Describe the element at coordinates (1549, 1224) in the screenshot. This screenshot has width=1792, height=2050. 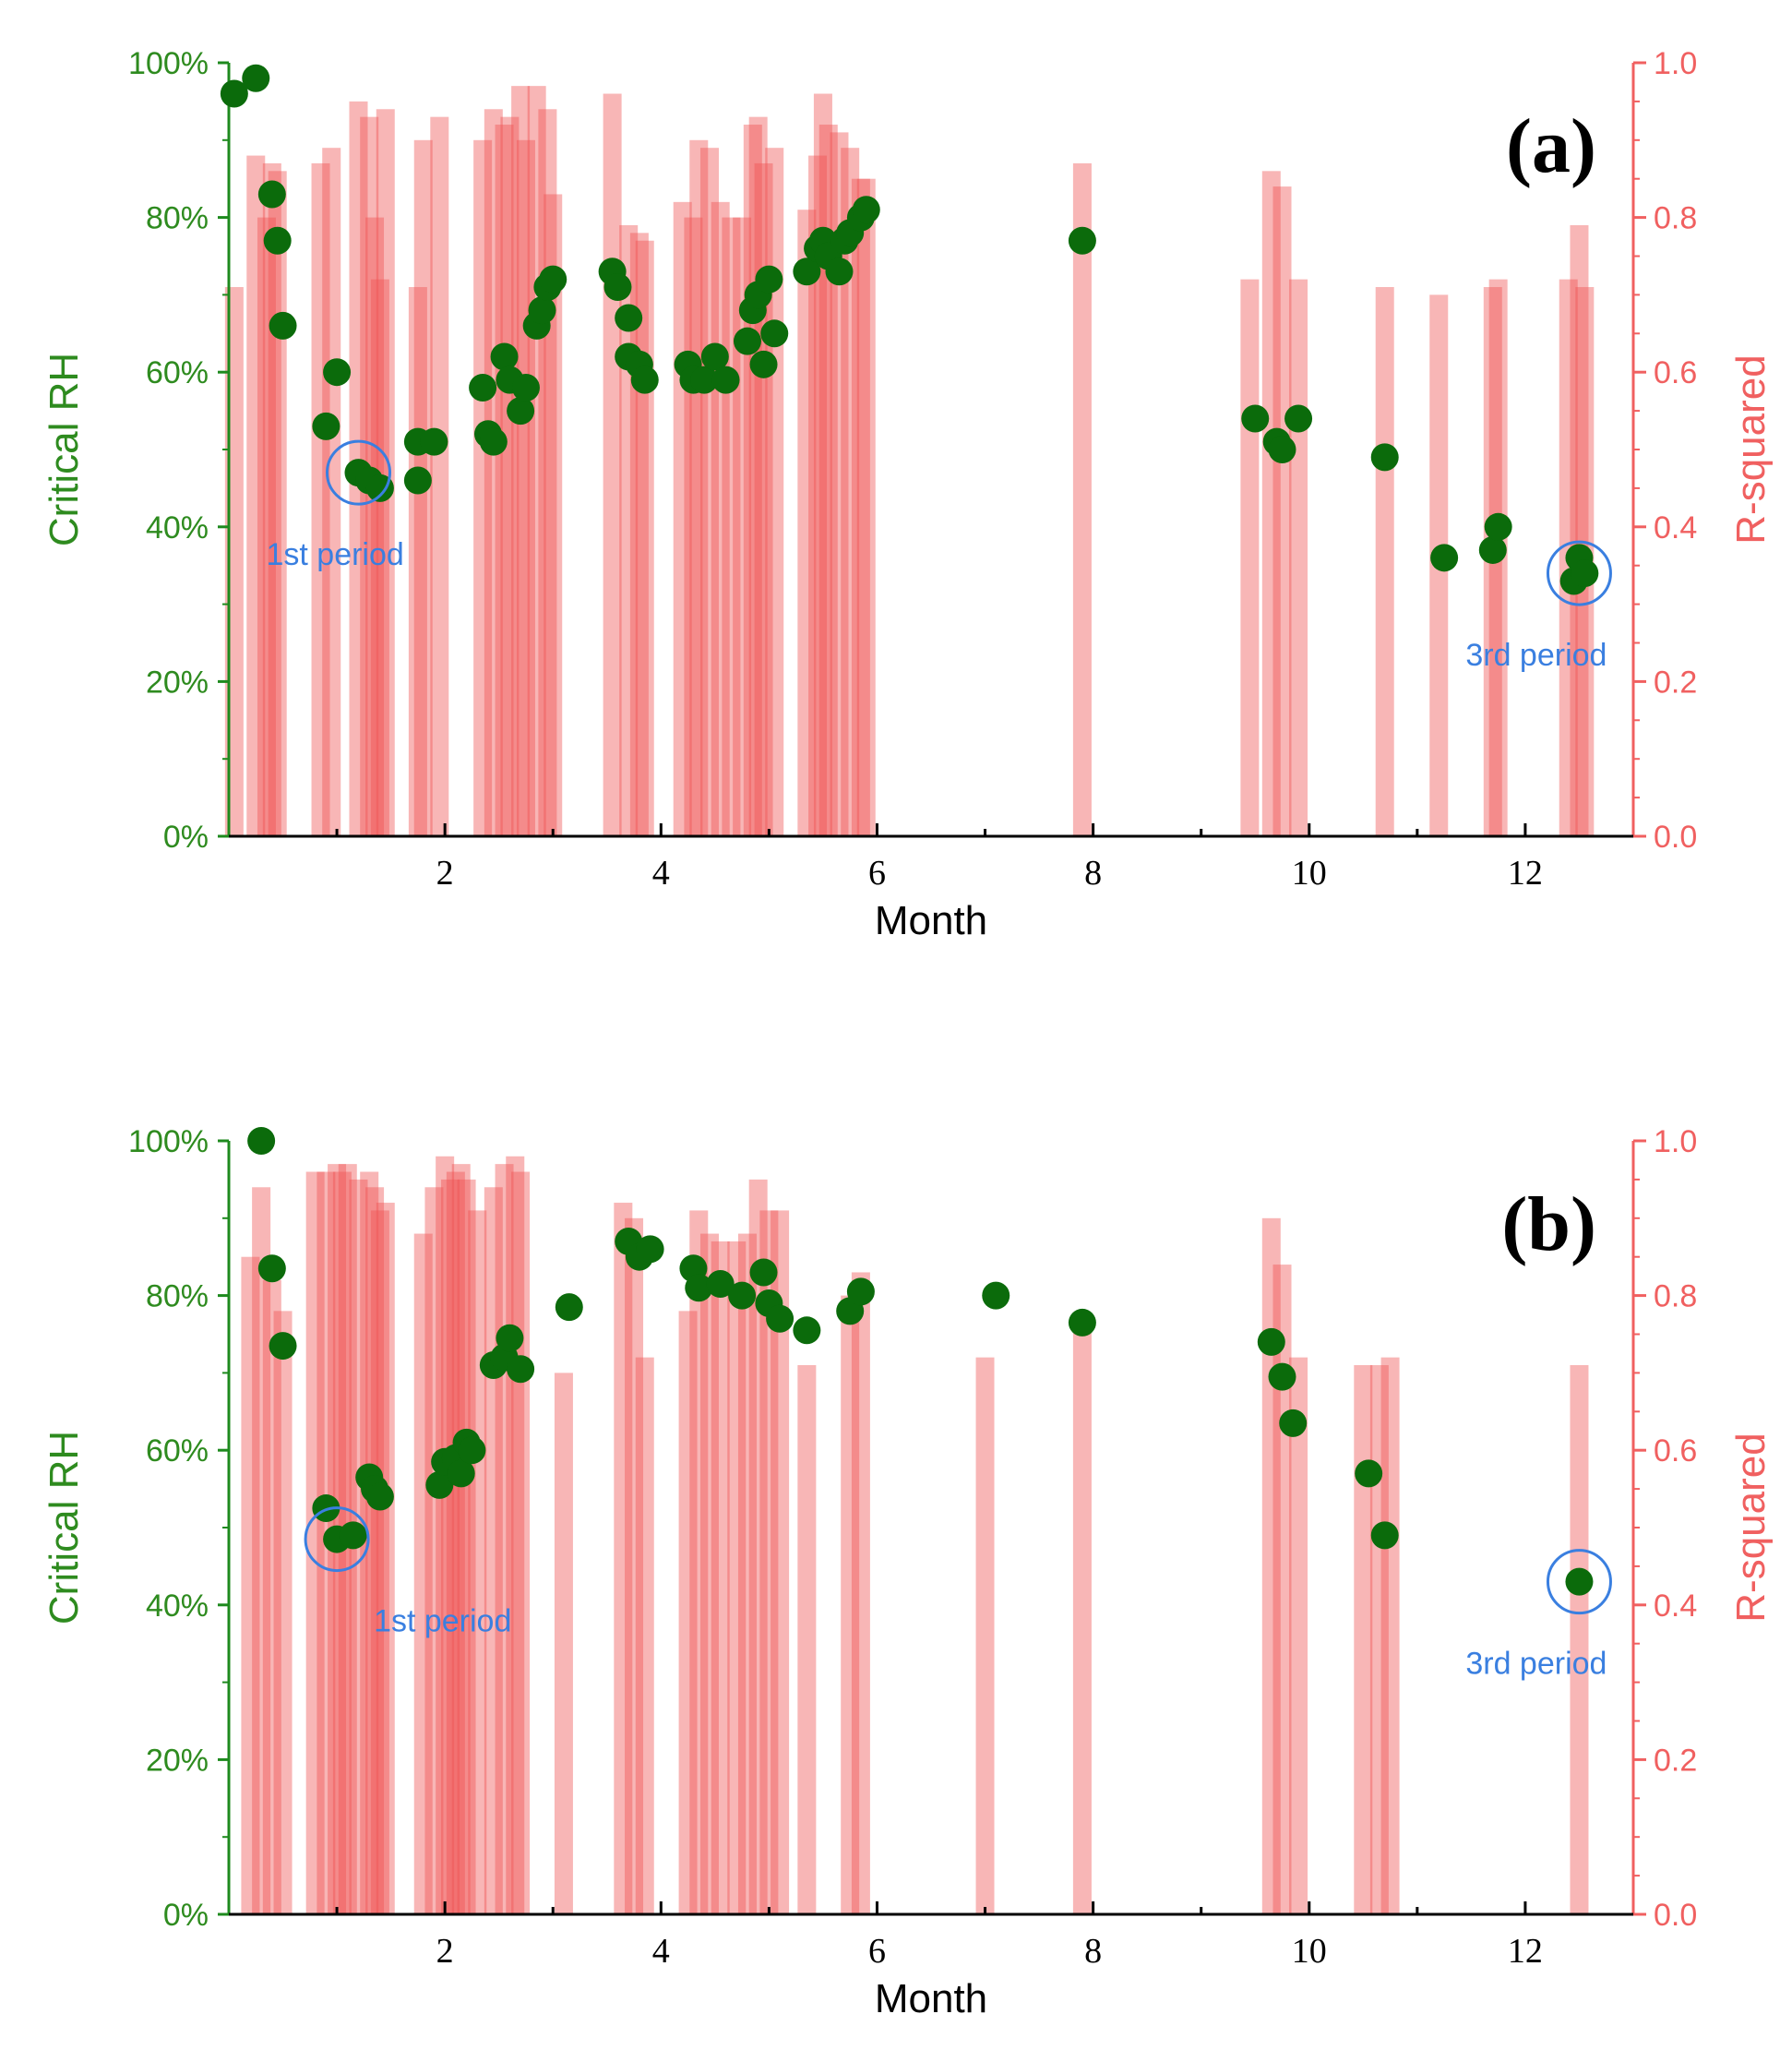
I see `panel-label: (b)` at that location.